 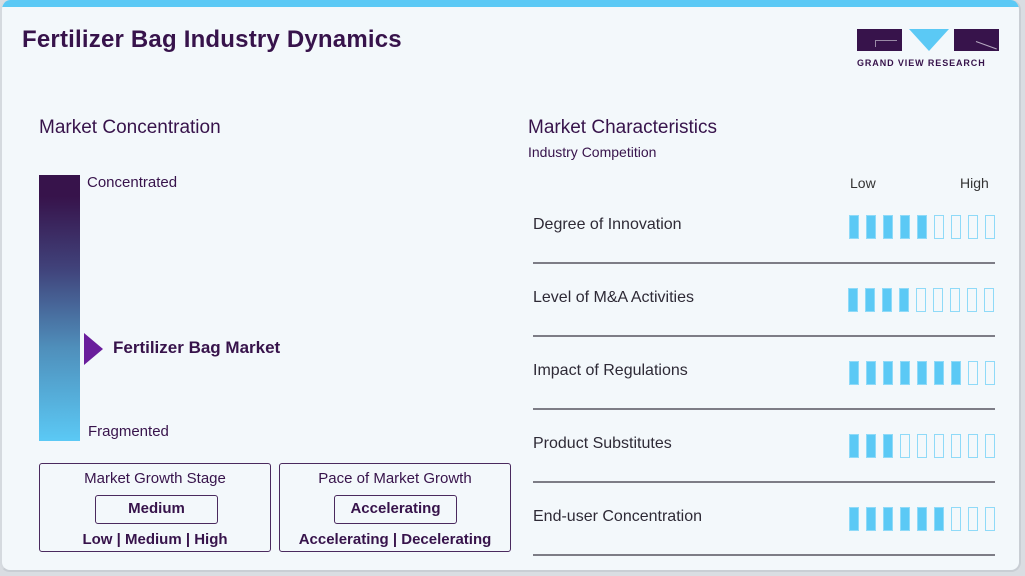 I want to click on market-position-label: Fertilizer Bag Market, so click(x=197, y=347).